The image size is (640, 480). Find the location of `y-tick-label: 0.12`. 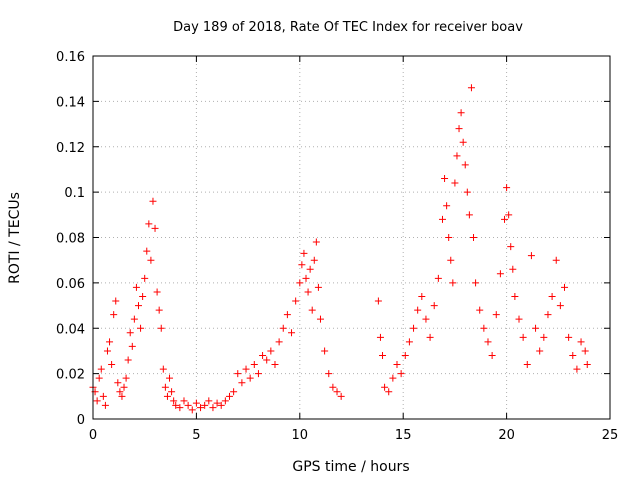

y-tick-label: 0.12 is located at coordinates (70, 148).